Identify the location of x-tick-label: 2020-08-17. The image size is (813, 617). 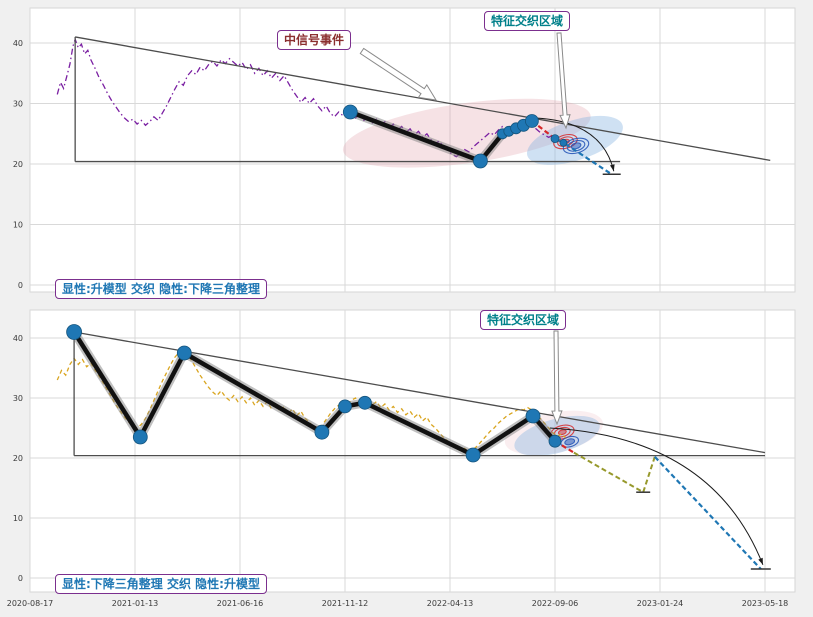
(30, 603).